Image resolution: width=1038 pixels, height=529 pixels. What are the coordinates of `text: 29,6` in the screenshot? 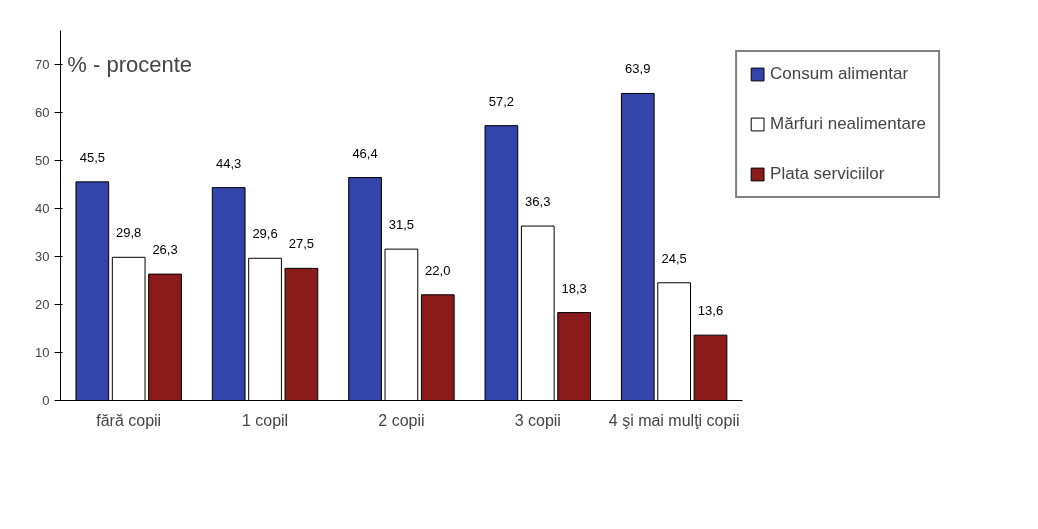 It's located at (265, 234).